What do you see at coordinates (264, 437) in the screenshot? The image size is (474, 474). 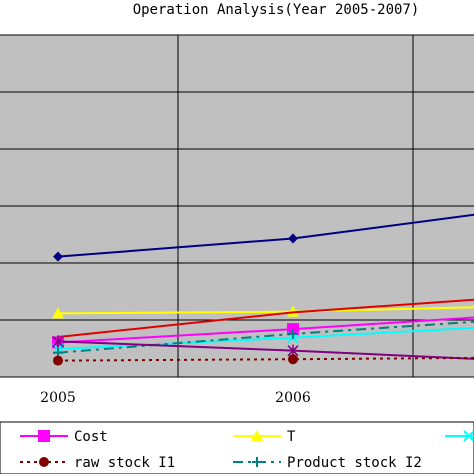 I see `legend-item: T` at bounding box center [264, 437].